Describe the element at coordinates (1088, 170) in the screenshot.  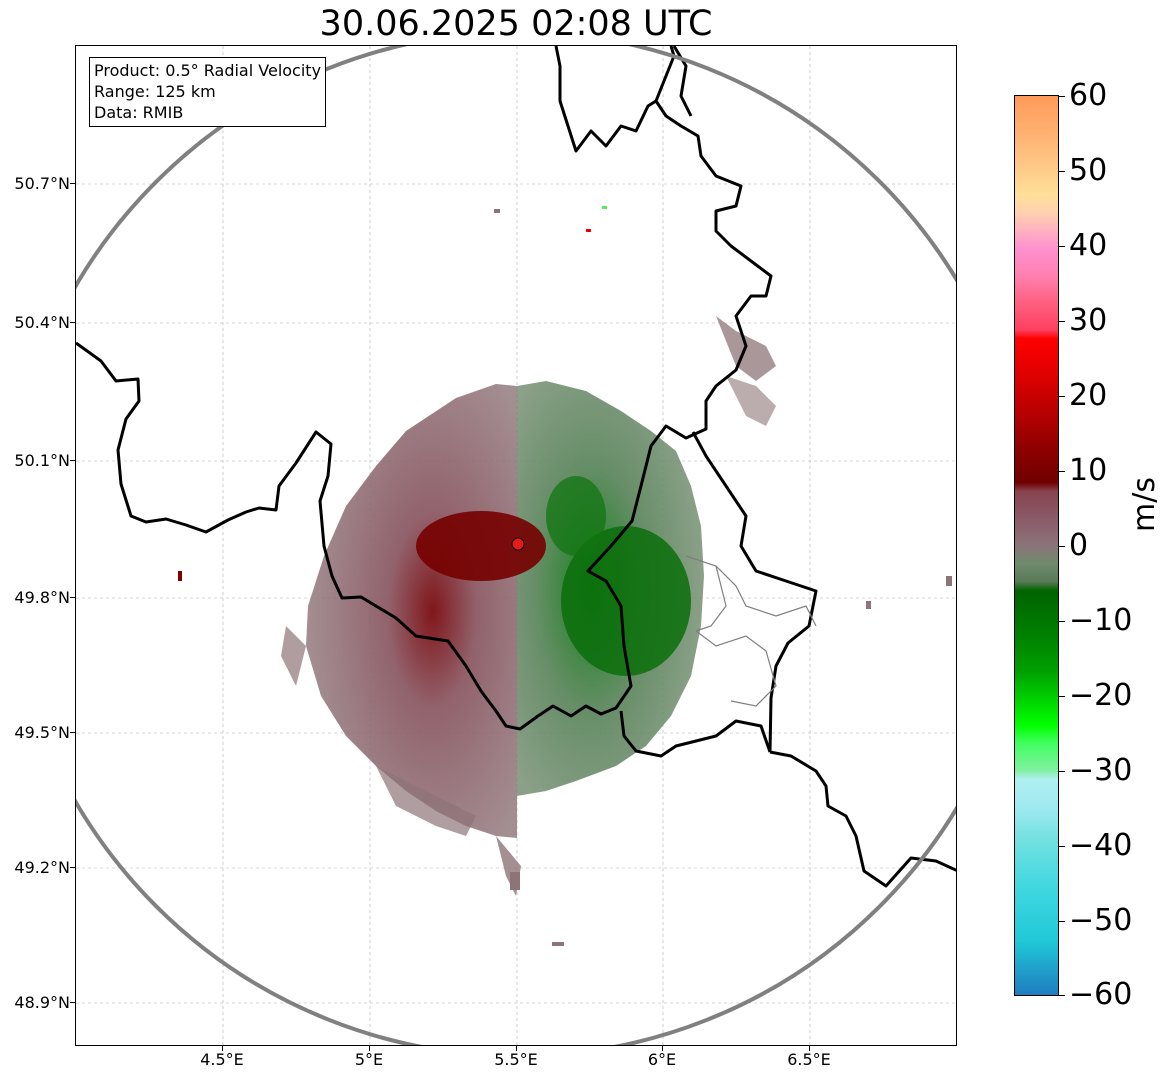
I see `colorbar-tick-label: 50` at that location.